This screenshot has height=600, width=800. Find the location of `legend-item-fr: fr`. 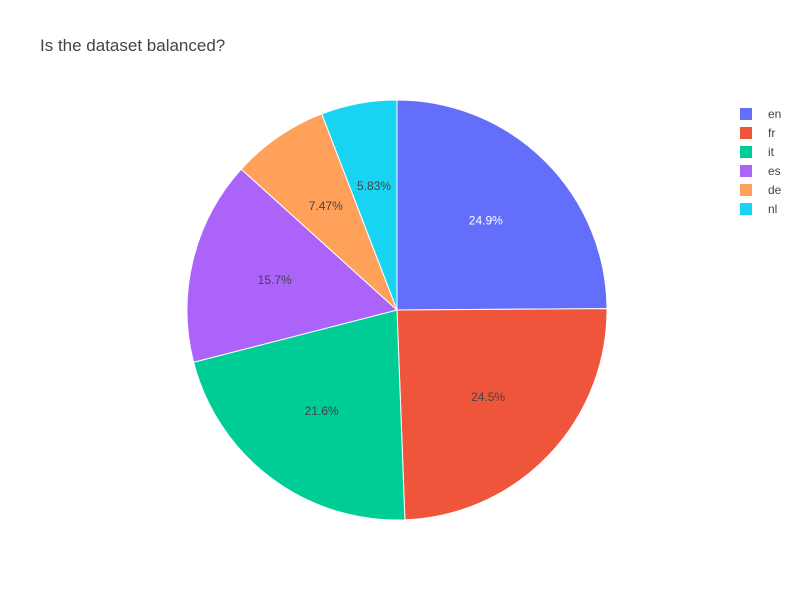

legend-item-fr: fr is located at coordinates (757, 133).